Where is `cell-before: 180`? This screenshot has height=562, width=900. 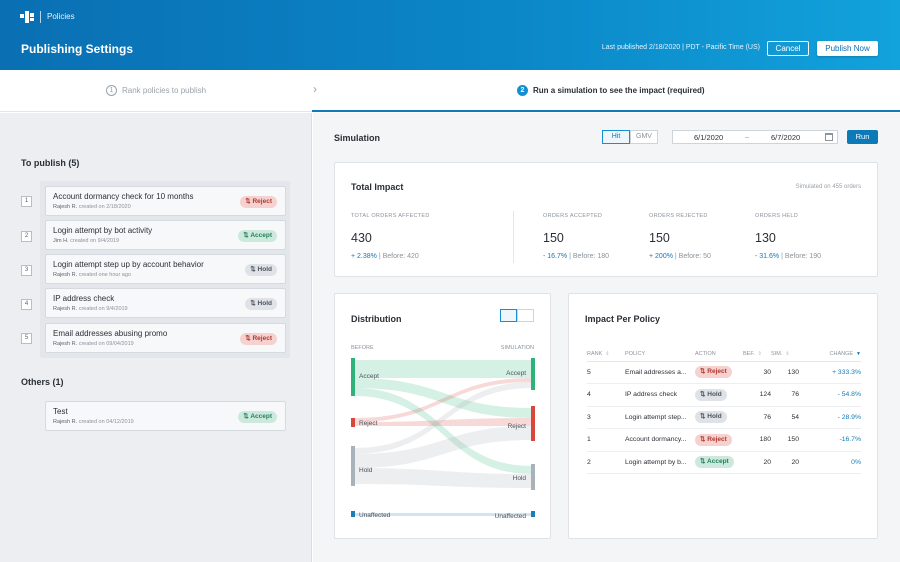 cell-before: 180 is located at coordinates (757, 440).